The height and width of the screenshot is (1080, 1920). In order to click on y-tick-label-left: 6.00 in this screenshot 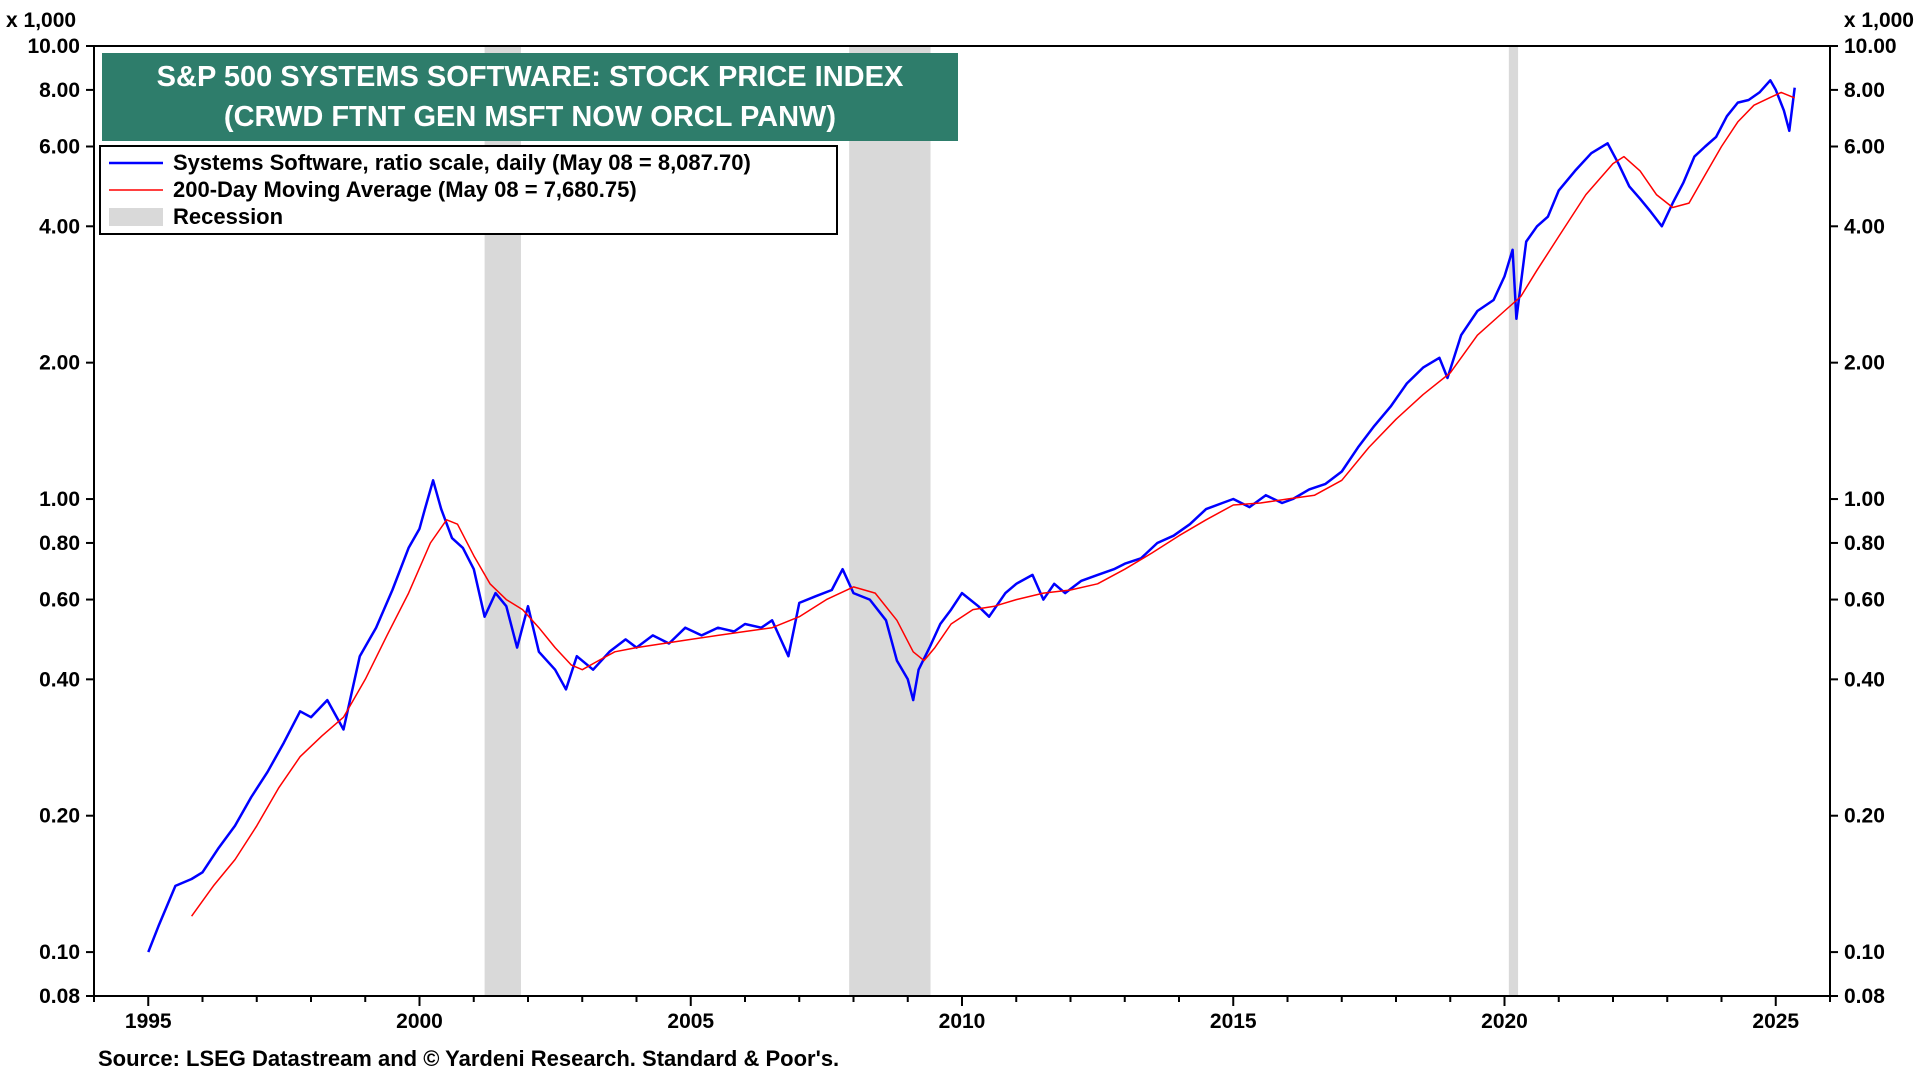, I will do `click(59, 147)`.